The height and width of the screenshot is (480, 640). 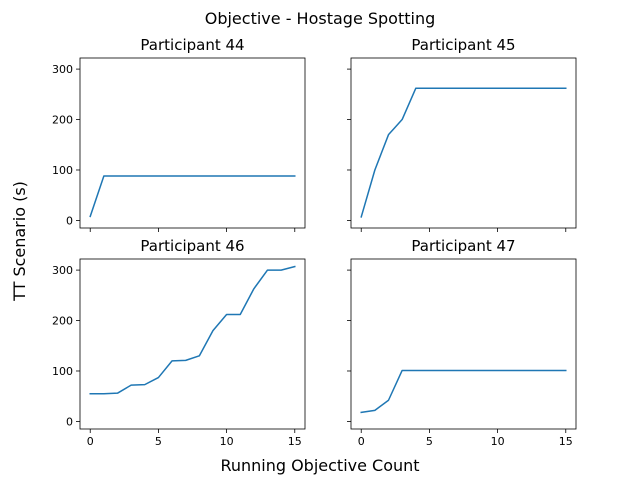 I want to click on figure-suptitle: Objective - Hostage Spotting, so click(x=320, y=18).